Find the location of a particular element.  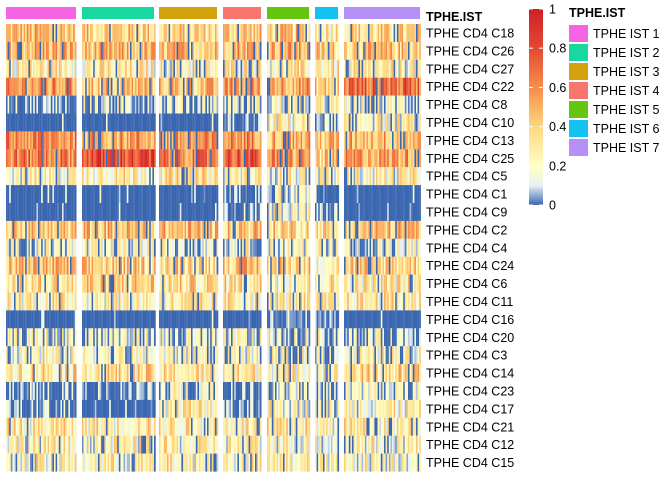

group-legend-label: TPHE IST 1 is located at coordinates (626, 34).